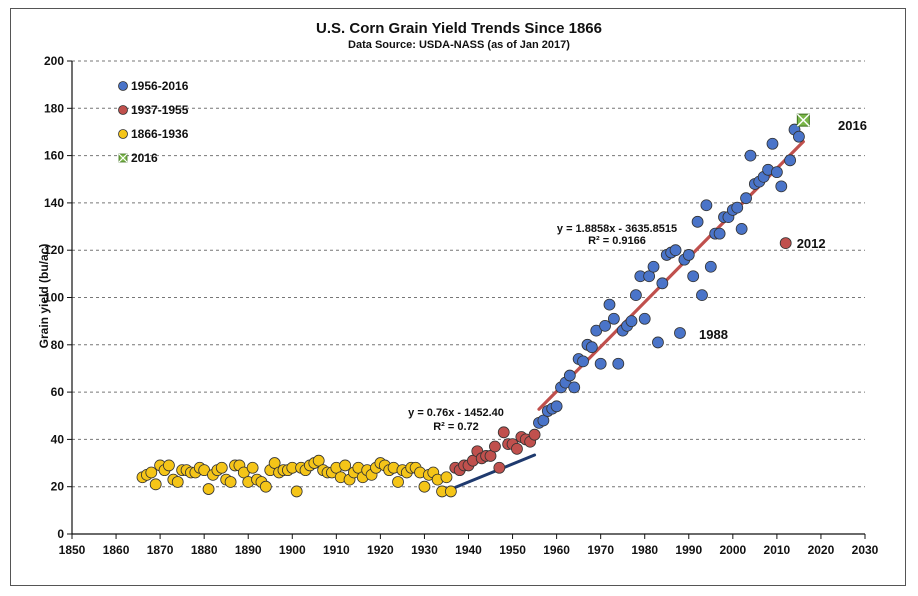 This screenshot has width=918, height=596. Describe the element at coordinates (58, 392) in the screenshot. I see `y-tick-label: 60` at that location.